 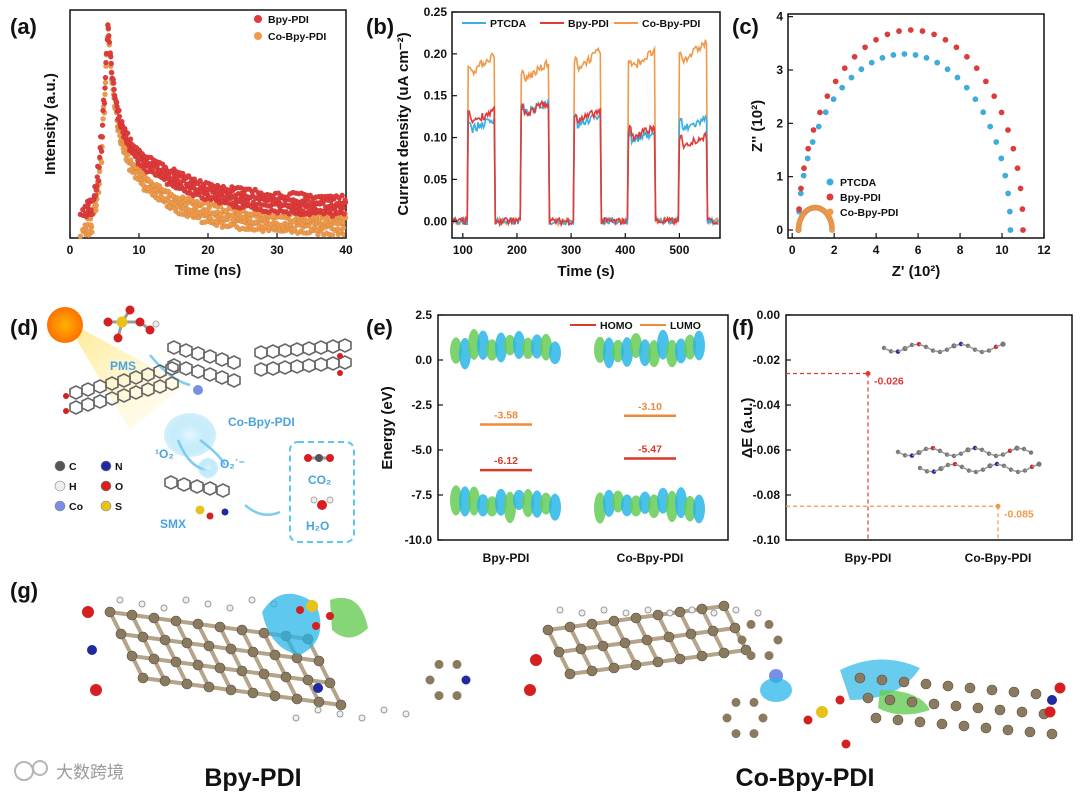 What do you see at coordinates (767, 495) in the screenshot?
I see `panel-f-ytick-label: -0.08` at bounding box center [767, 495].